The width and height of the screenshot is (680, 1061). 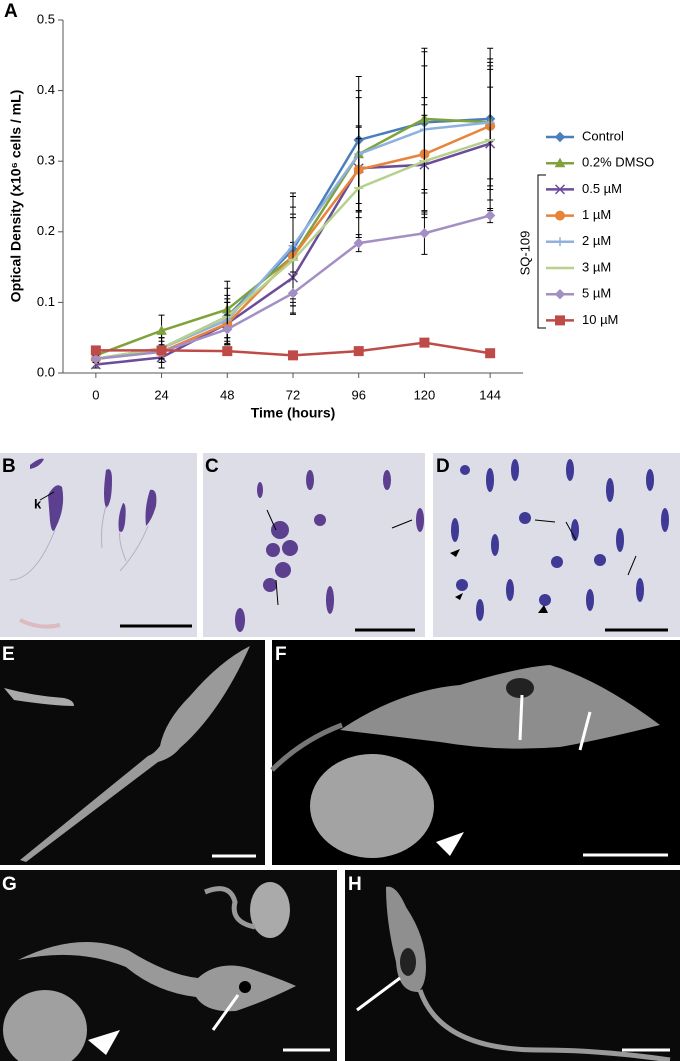 What do you see at coordinates (328, 286) in the screenshot?
I see `series` at bounding box center [328, 286].